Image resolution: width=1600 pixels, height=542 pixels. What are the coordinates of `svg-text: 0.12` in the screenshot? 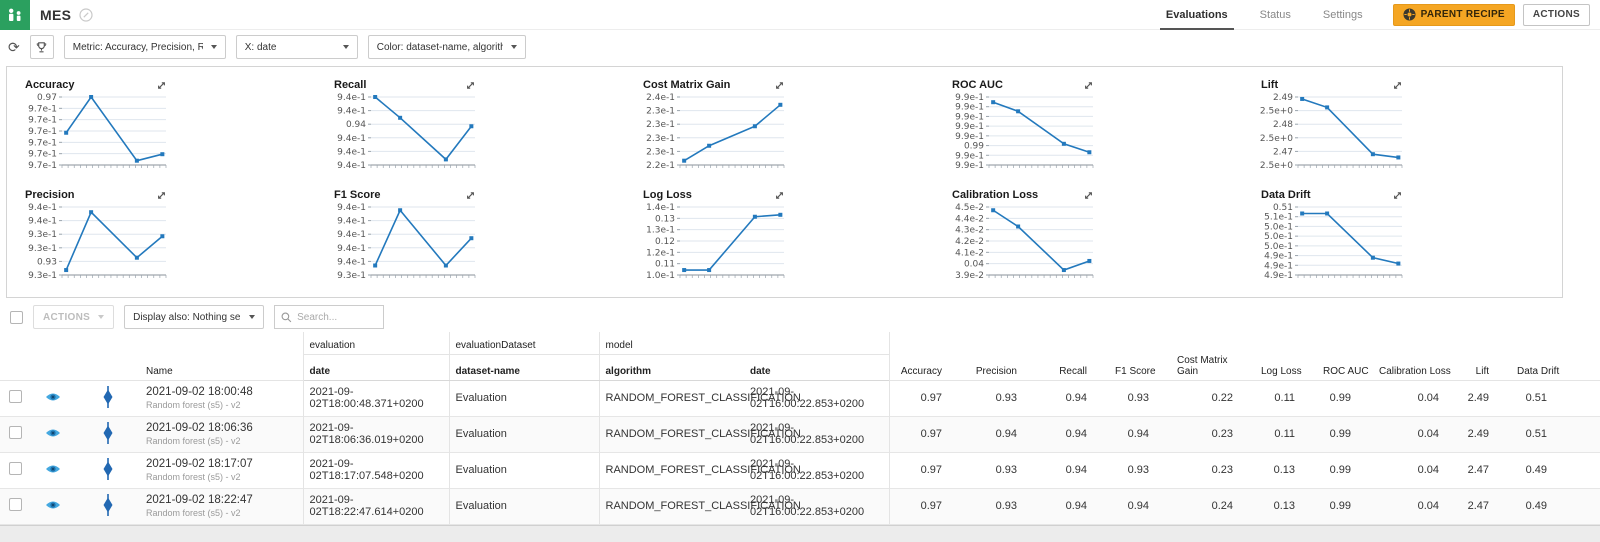 It's located at (665, 242).